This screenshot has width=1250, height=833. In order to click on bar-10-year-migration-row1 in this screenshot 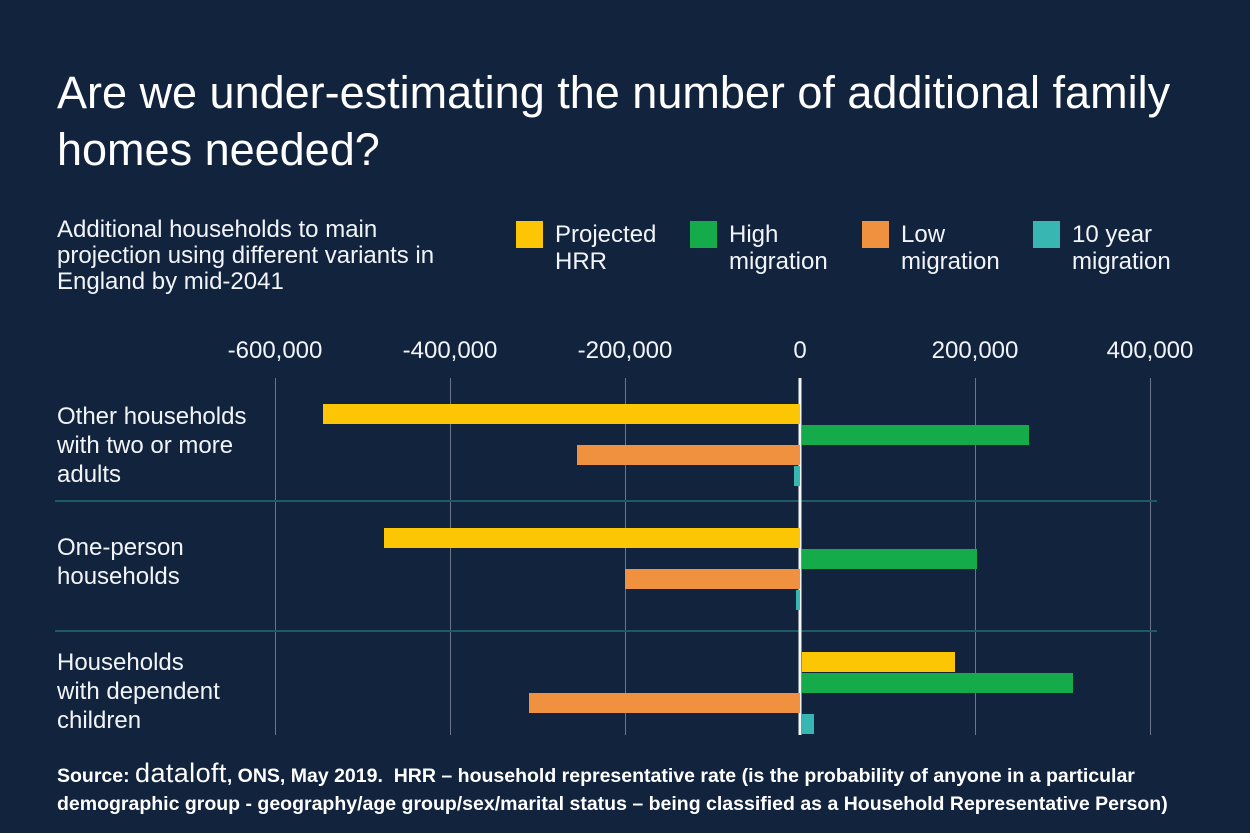, I will do `click(796, 475)`.